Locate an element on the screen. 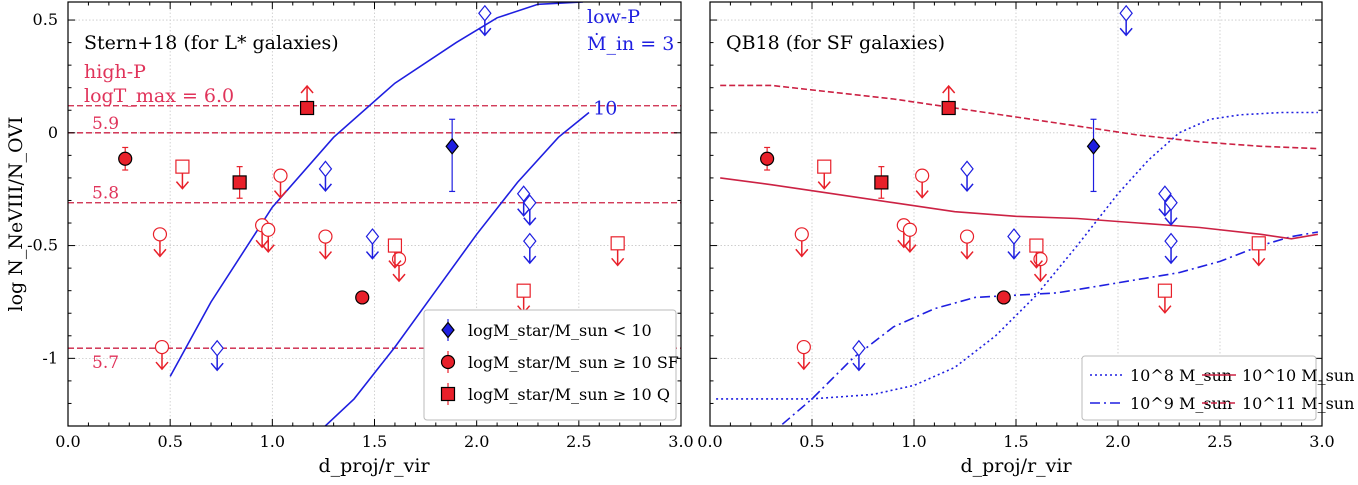 Image resolution: width=1358 pixels, height=485 pixels. left-panel-title: Stern+18 (for L* galaxies) is located at coordinates (211, 43).